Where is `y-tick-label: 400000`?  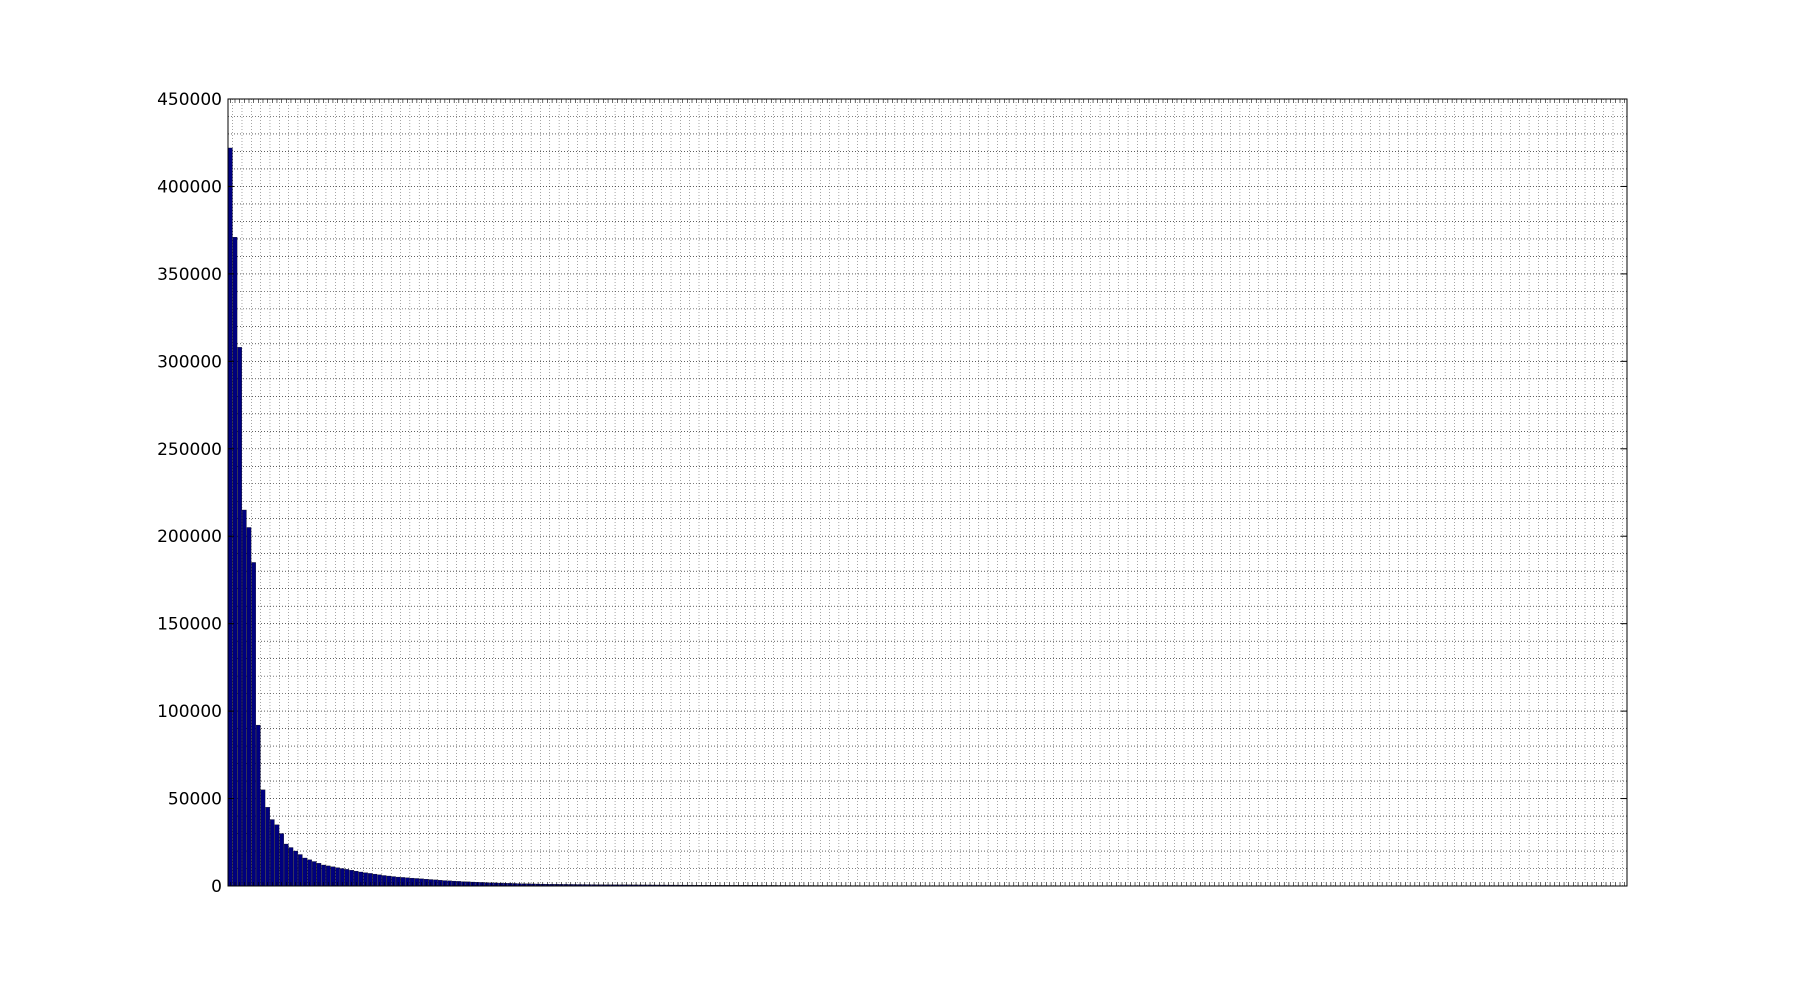
y-tick-label: 400000 is located at coordinates (189, 187).